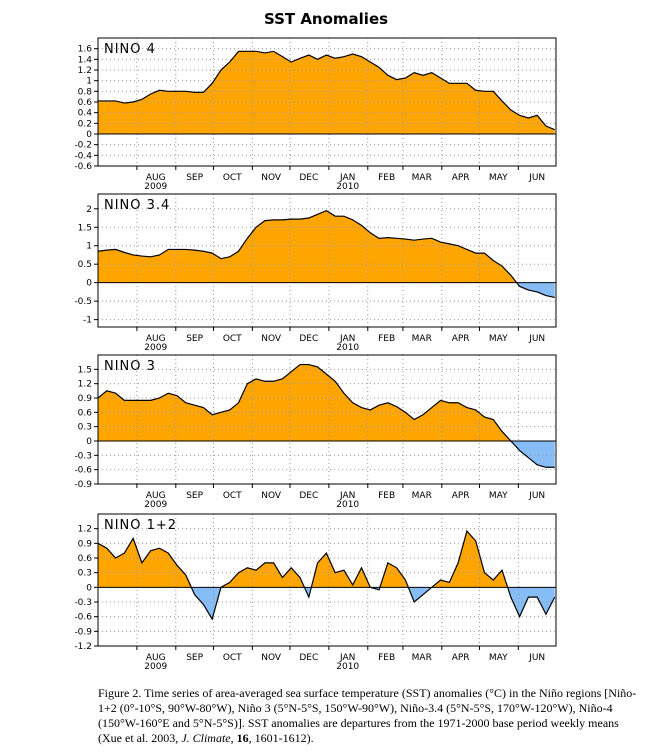  What do you see at coordinates (281, 738) in the screenshot?
I see `caption-pages: , 1601-1612).` at bounding box center [281, 738].